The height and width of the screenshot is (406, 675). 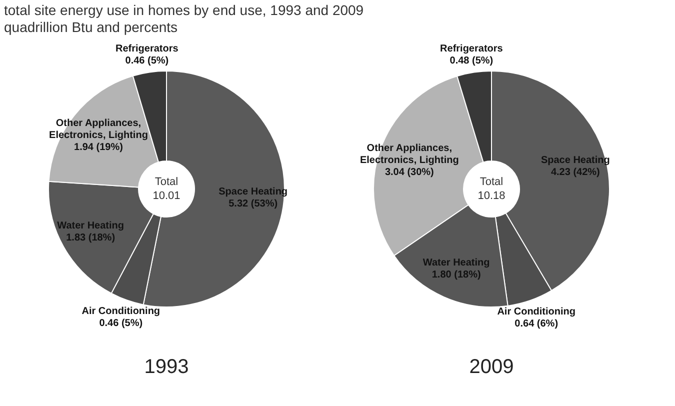 What do you see at coordinates (409, 172) in the screenshot?
I see `data-label: 3.04 (30%)` at bounding box center [409, 172].